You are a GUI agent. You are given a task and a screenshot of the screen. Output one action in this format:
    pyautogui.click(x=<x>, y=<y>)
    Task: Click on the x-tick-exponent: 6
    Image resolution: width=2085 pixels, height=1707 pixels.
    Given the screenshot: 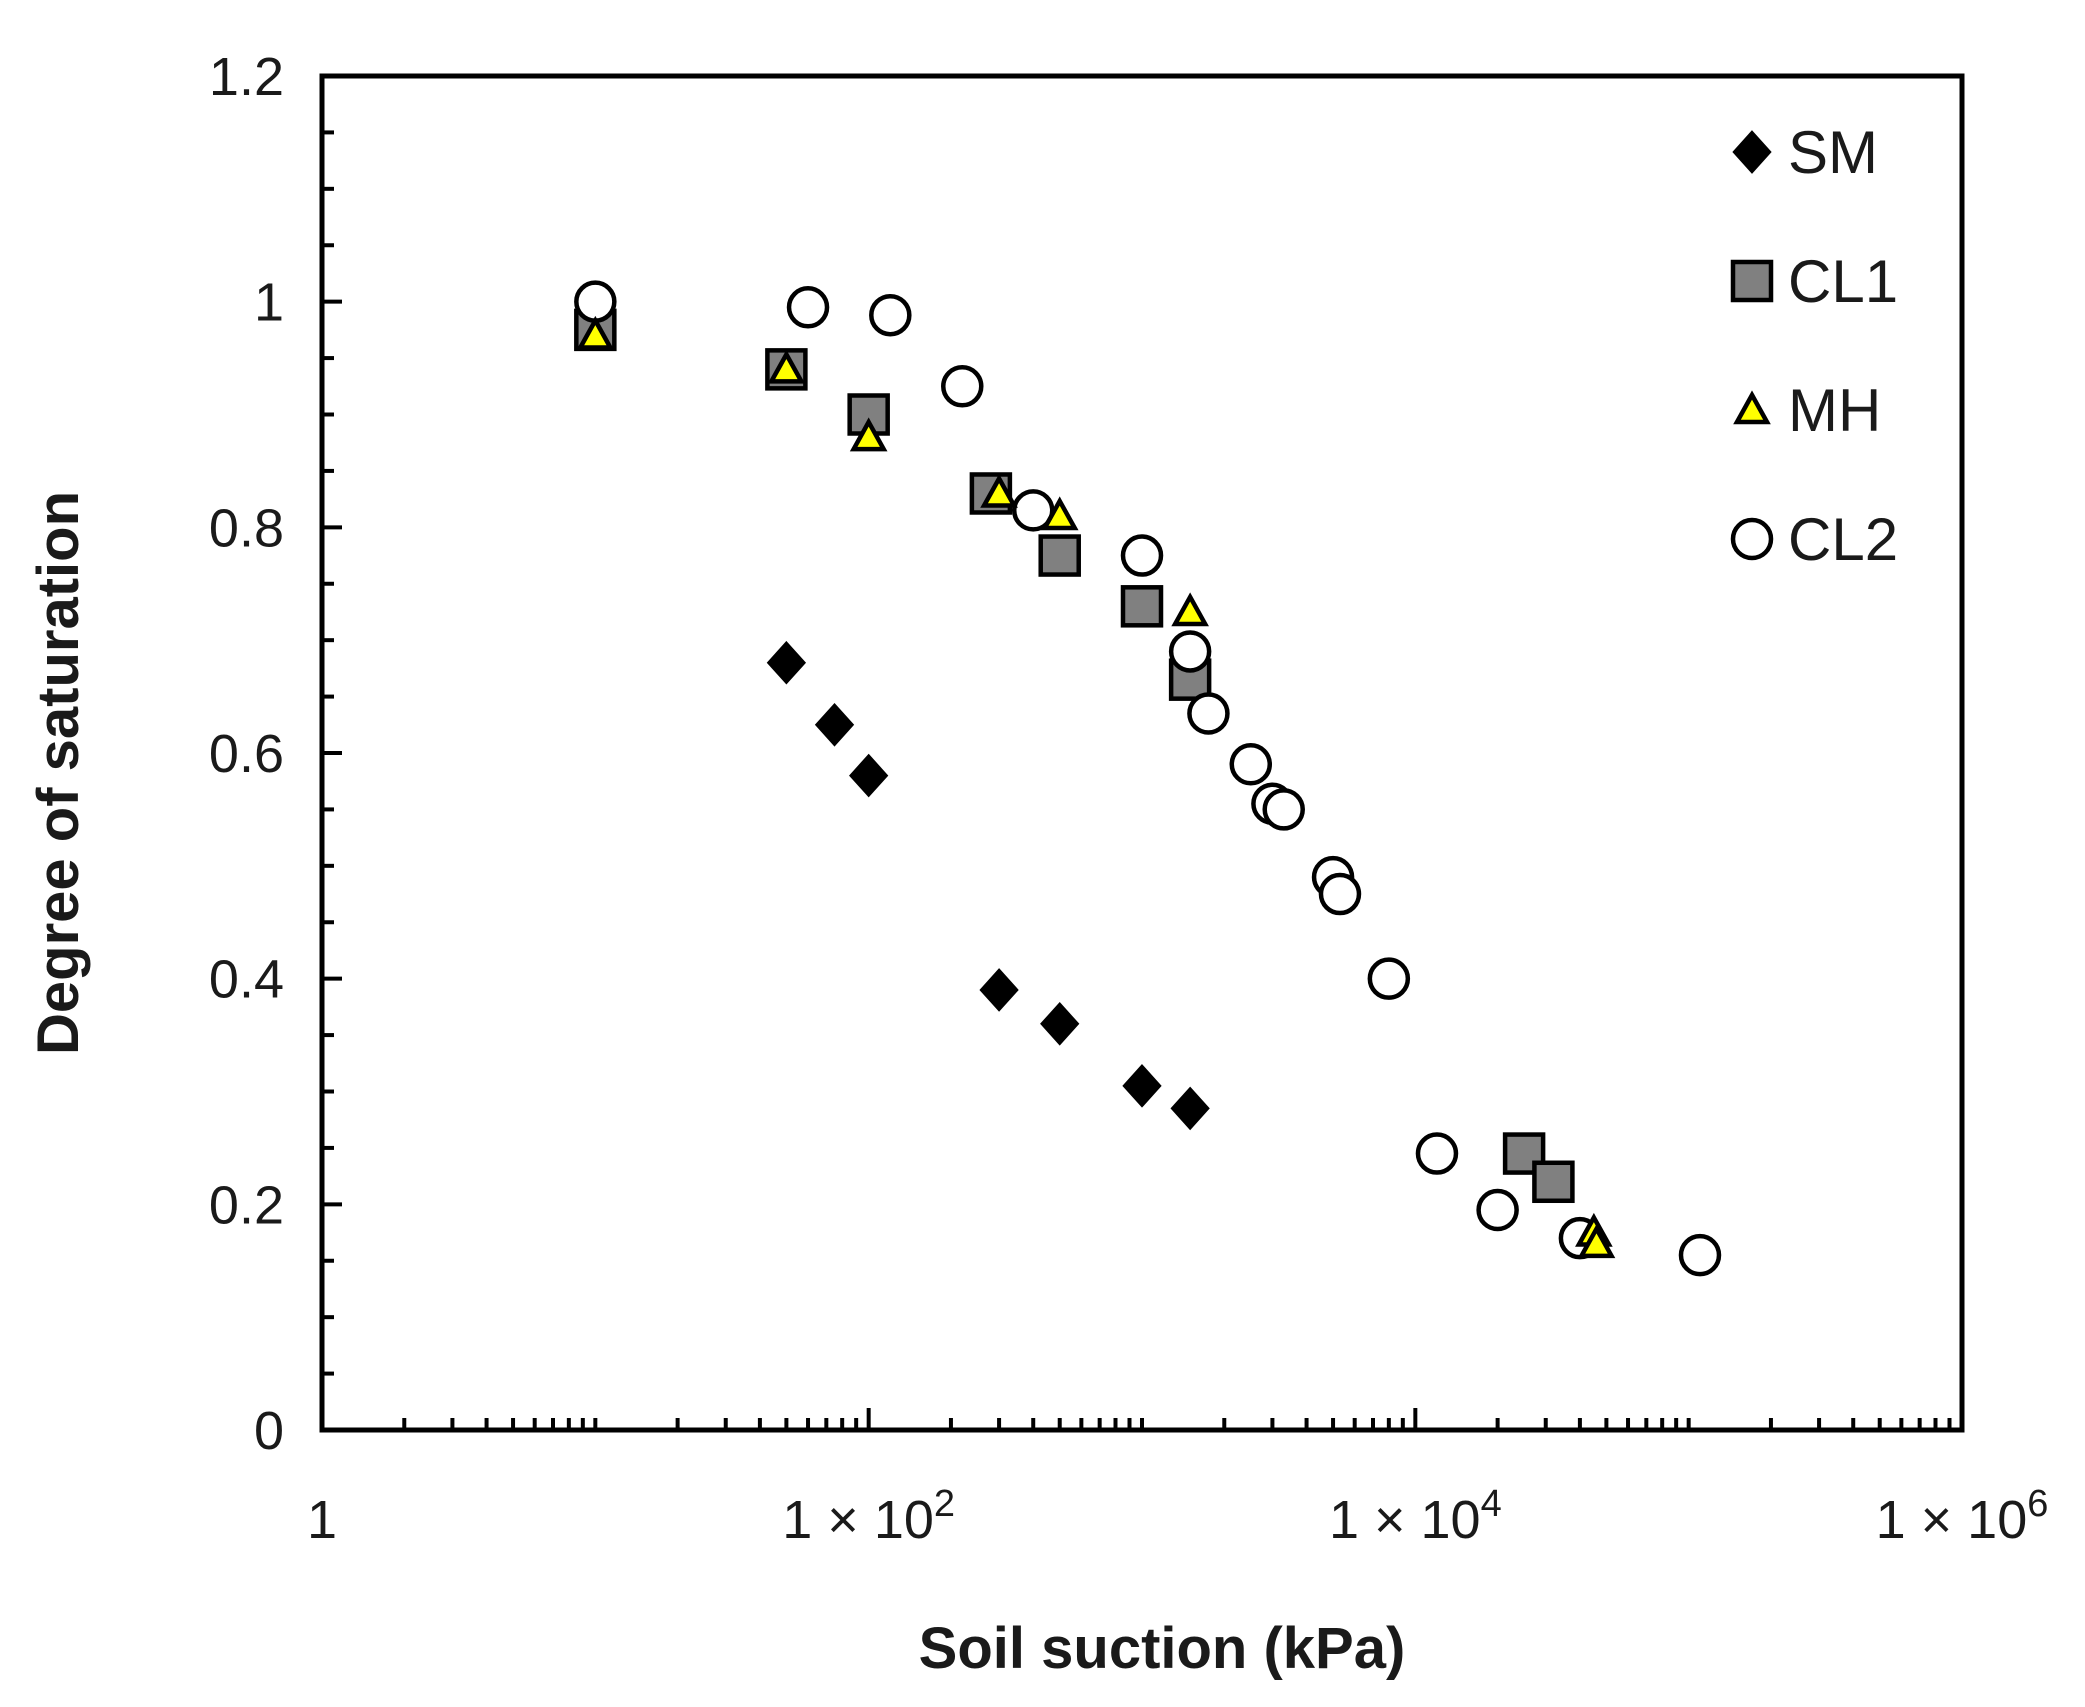 What is the action you would take?
    pyautogui.click(x=2037, y=1504)
    